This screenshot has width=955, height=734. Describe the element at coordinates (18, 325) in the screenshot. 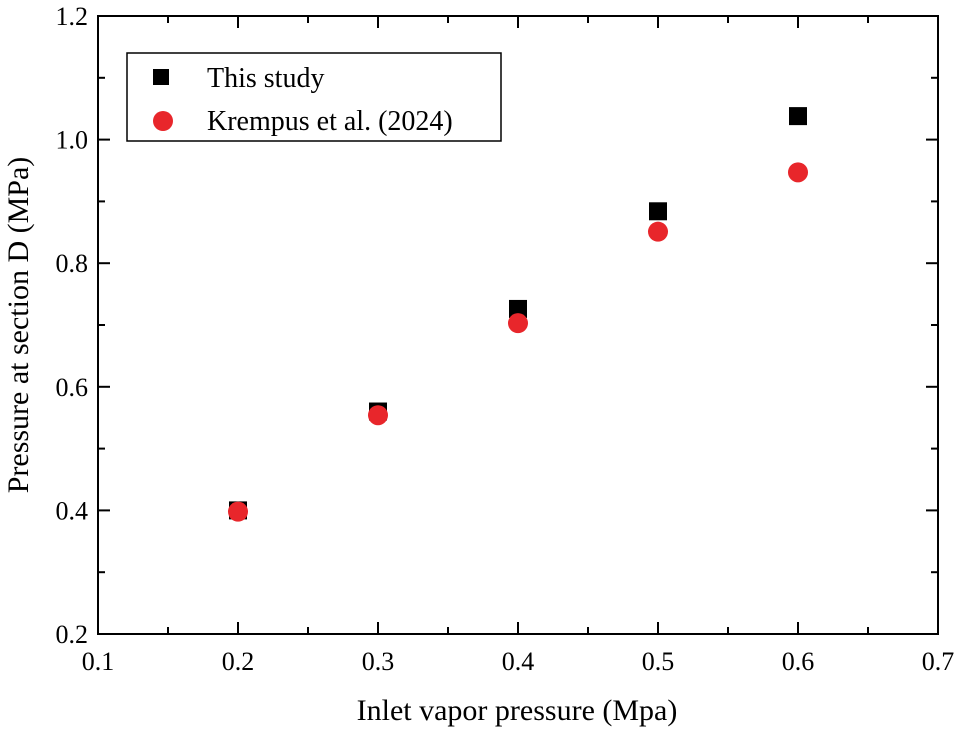

I see `y-axis-title: Pressure at section D (MPa)` at that location.